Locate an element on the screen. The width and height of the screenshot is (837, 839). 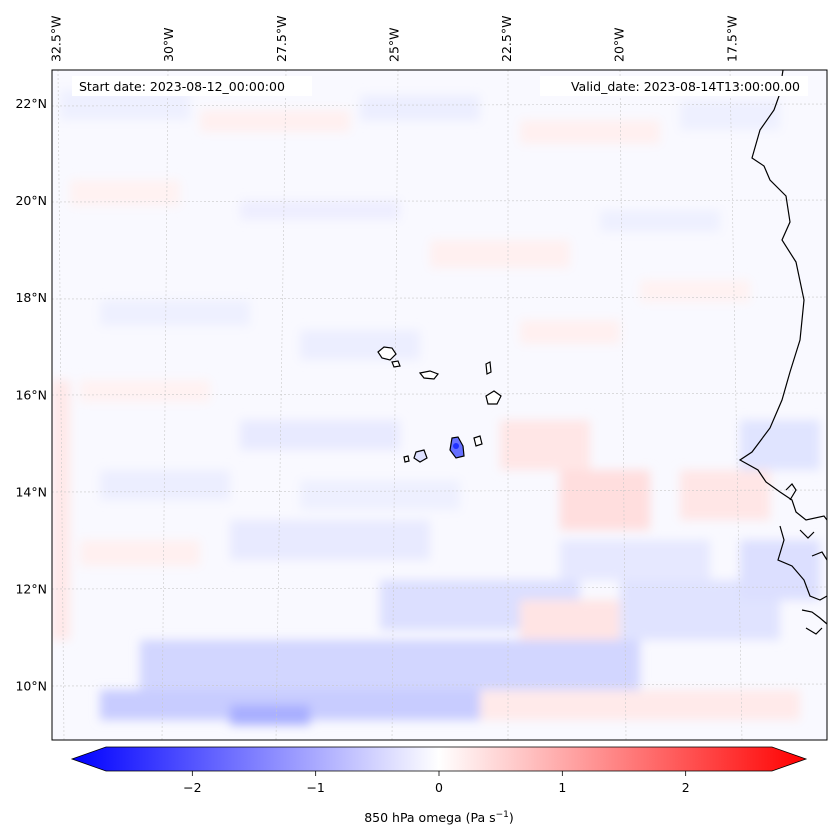
lon-label: 22.5°W is located at coordinates (506, 39).